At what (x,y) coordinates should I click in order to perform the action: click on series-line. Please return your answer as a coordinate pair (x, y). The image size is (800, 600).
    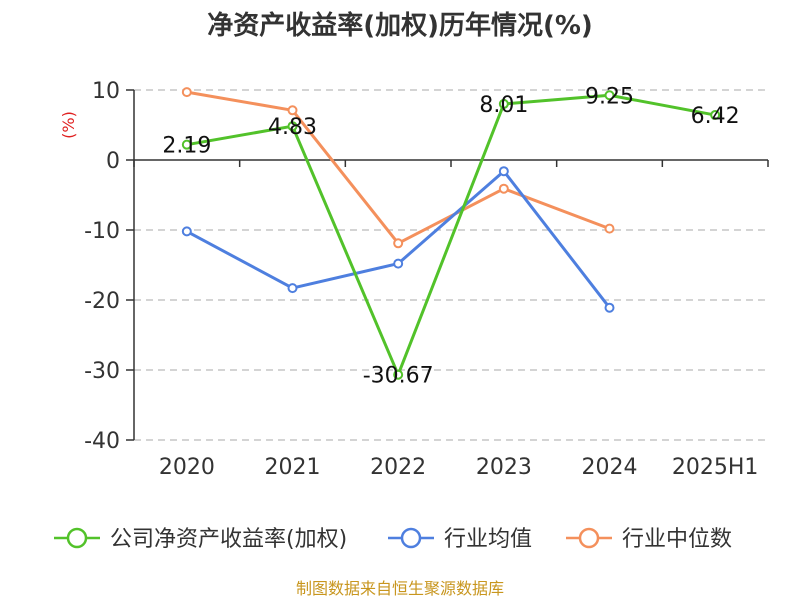
    Looking at the image, I should click on (398, 167).